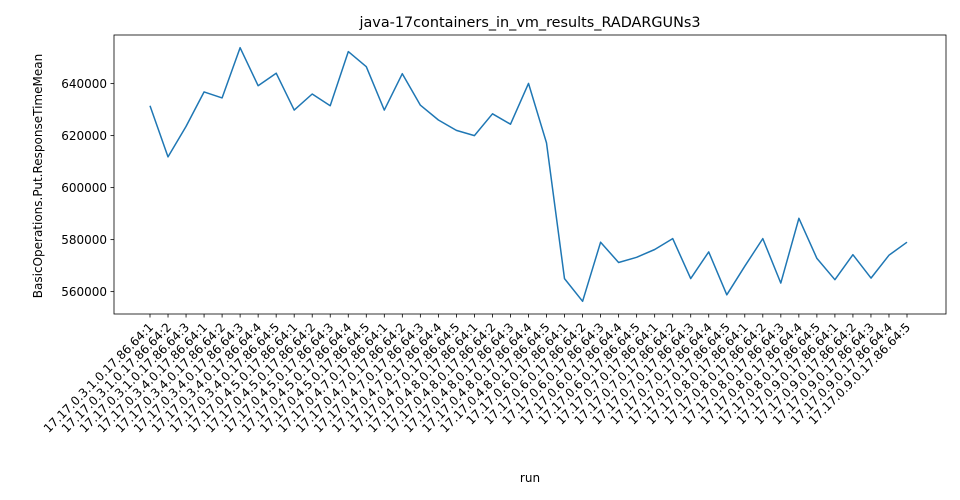  Describe the element at coordinates (84, 292) in the screenshot. I see `y-tick-label: 560000` at that location.